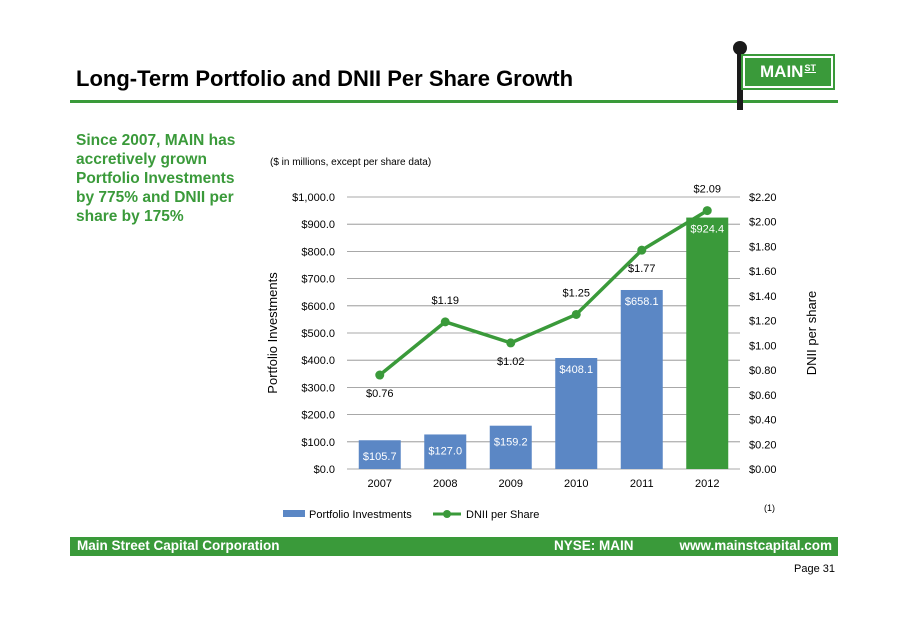  What do you see at coordinates (576, 484) in the screenshot?
I see `x-tick-label: 2010` at bounding box center [576, 484].